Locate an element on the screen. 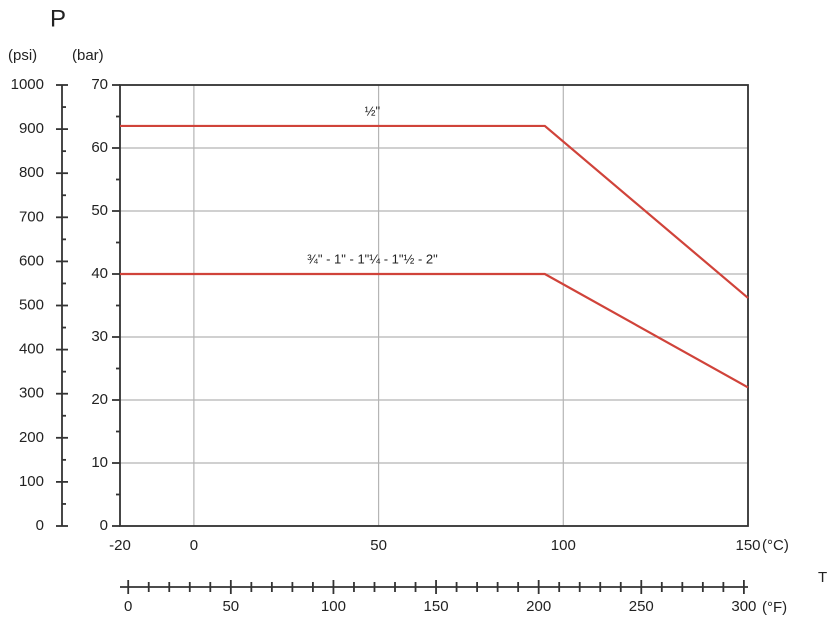 This screenshot has height=624, width=832. x-tick-label: 150 is located at coordinates (747, 545).